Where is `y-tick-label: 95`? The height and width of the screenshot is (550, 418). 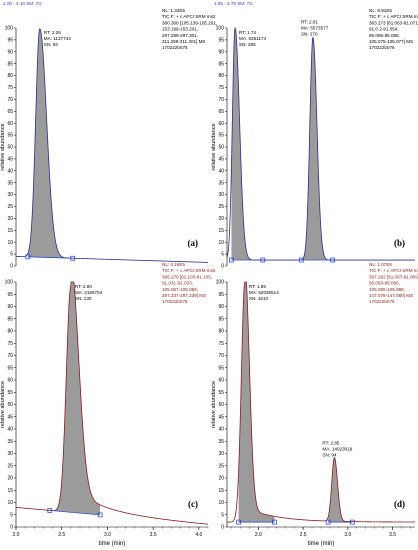
y-tick-label: 95 is located at coordinates (10, 41).